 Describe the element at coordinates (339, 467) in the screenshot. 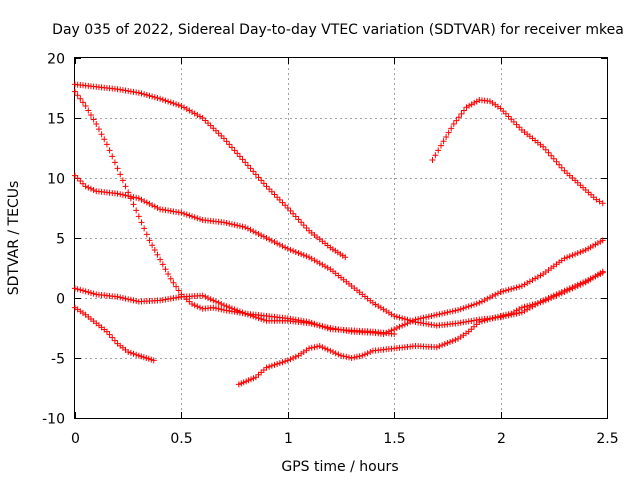

I see `x-axis-label: GPS time / hours` at that location.